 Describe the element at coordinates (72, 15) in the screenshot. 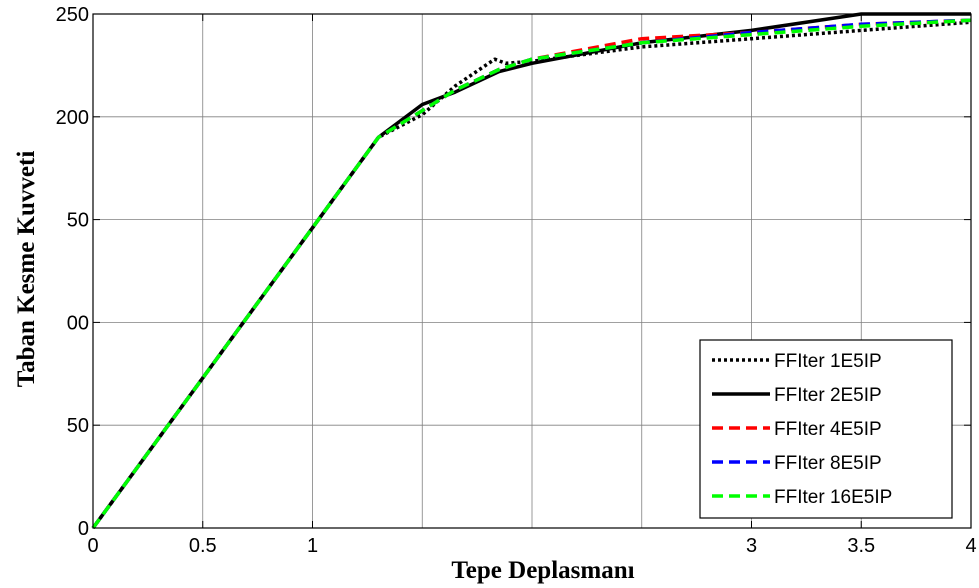

I see `y-tick-label: 250` at that location.